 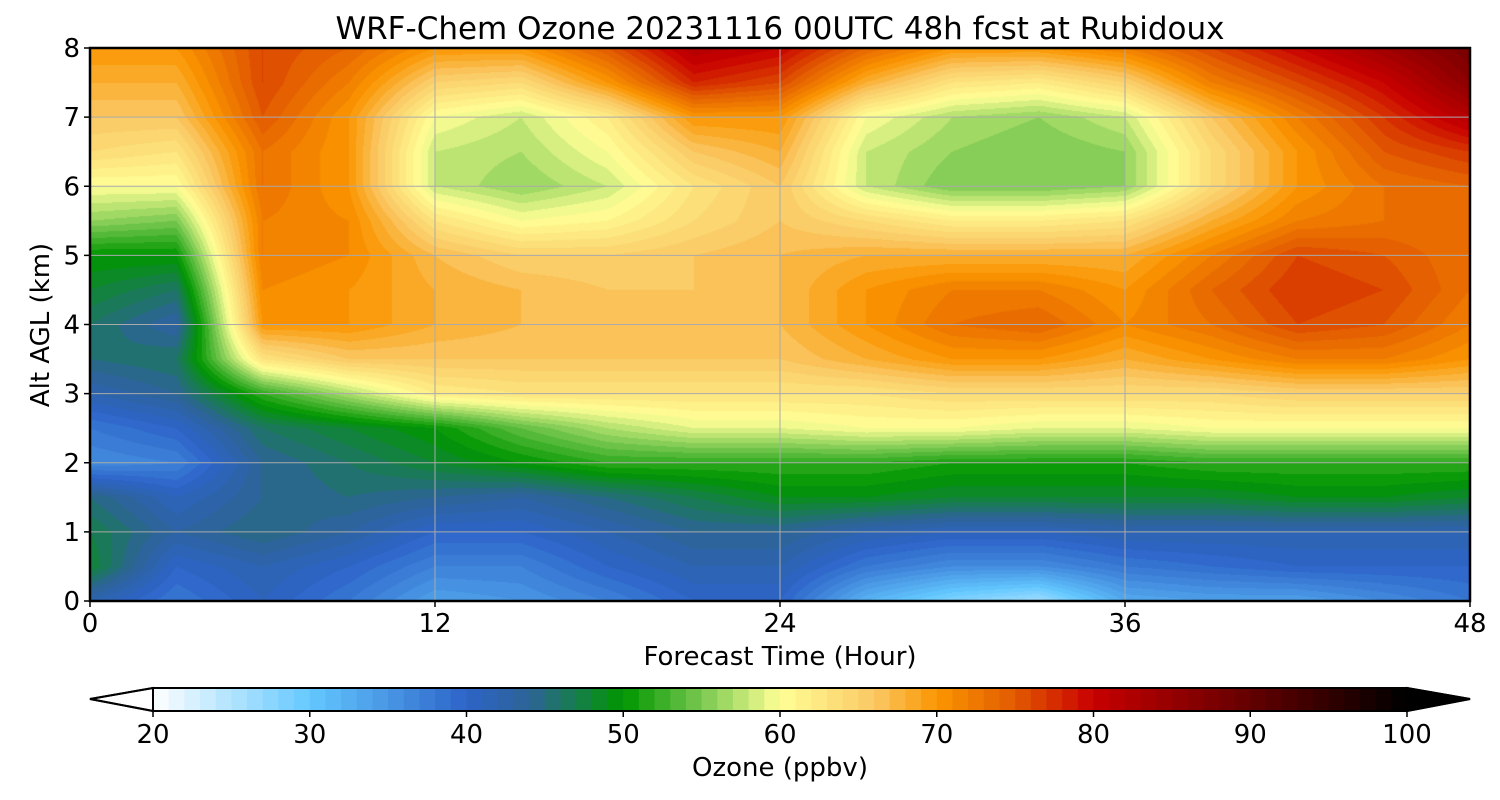 I want to click on x-tick-label: 48, so click(x=1469, y=624).